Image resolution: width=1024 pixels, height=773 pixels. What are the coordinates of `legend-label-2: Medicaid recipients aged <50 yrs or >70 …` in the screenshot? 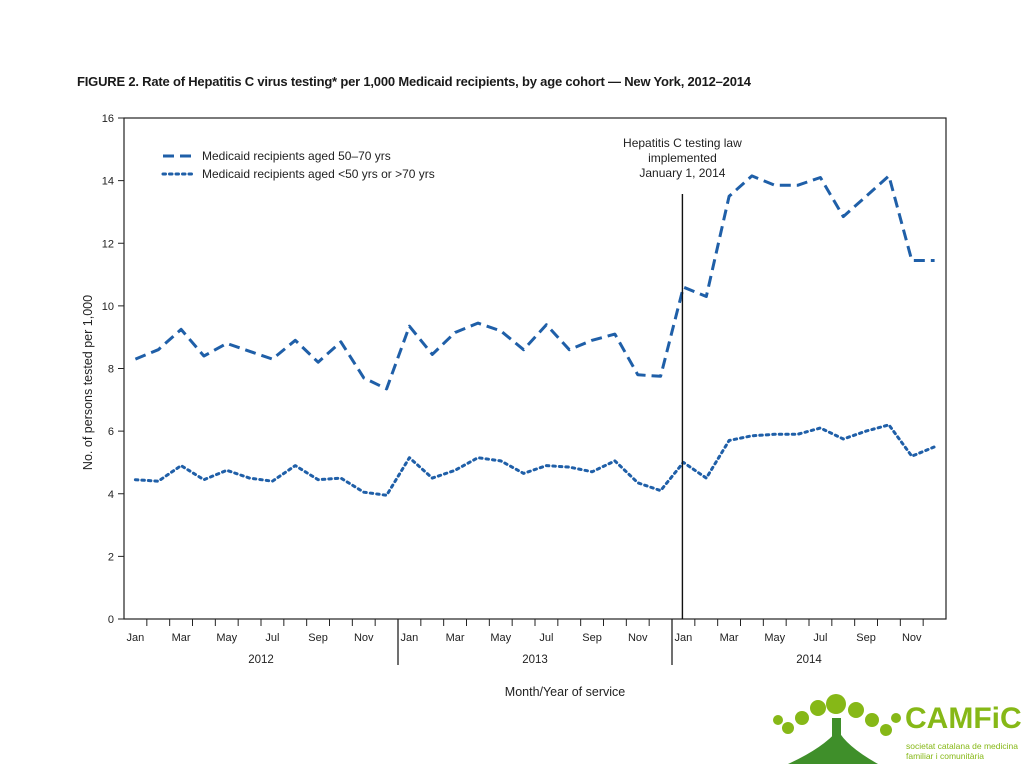 It's located at (318, 174).